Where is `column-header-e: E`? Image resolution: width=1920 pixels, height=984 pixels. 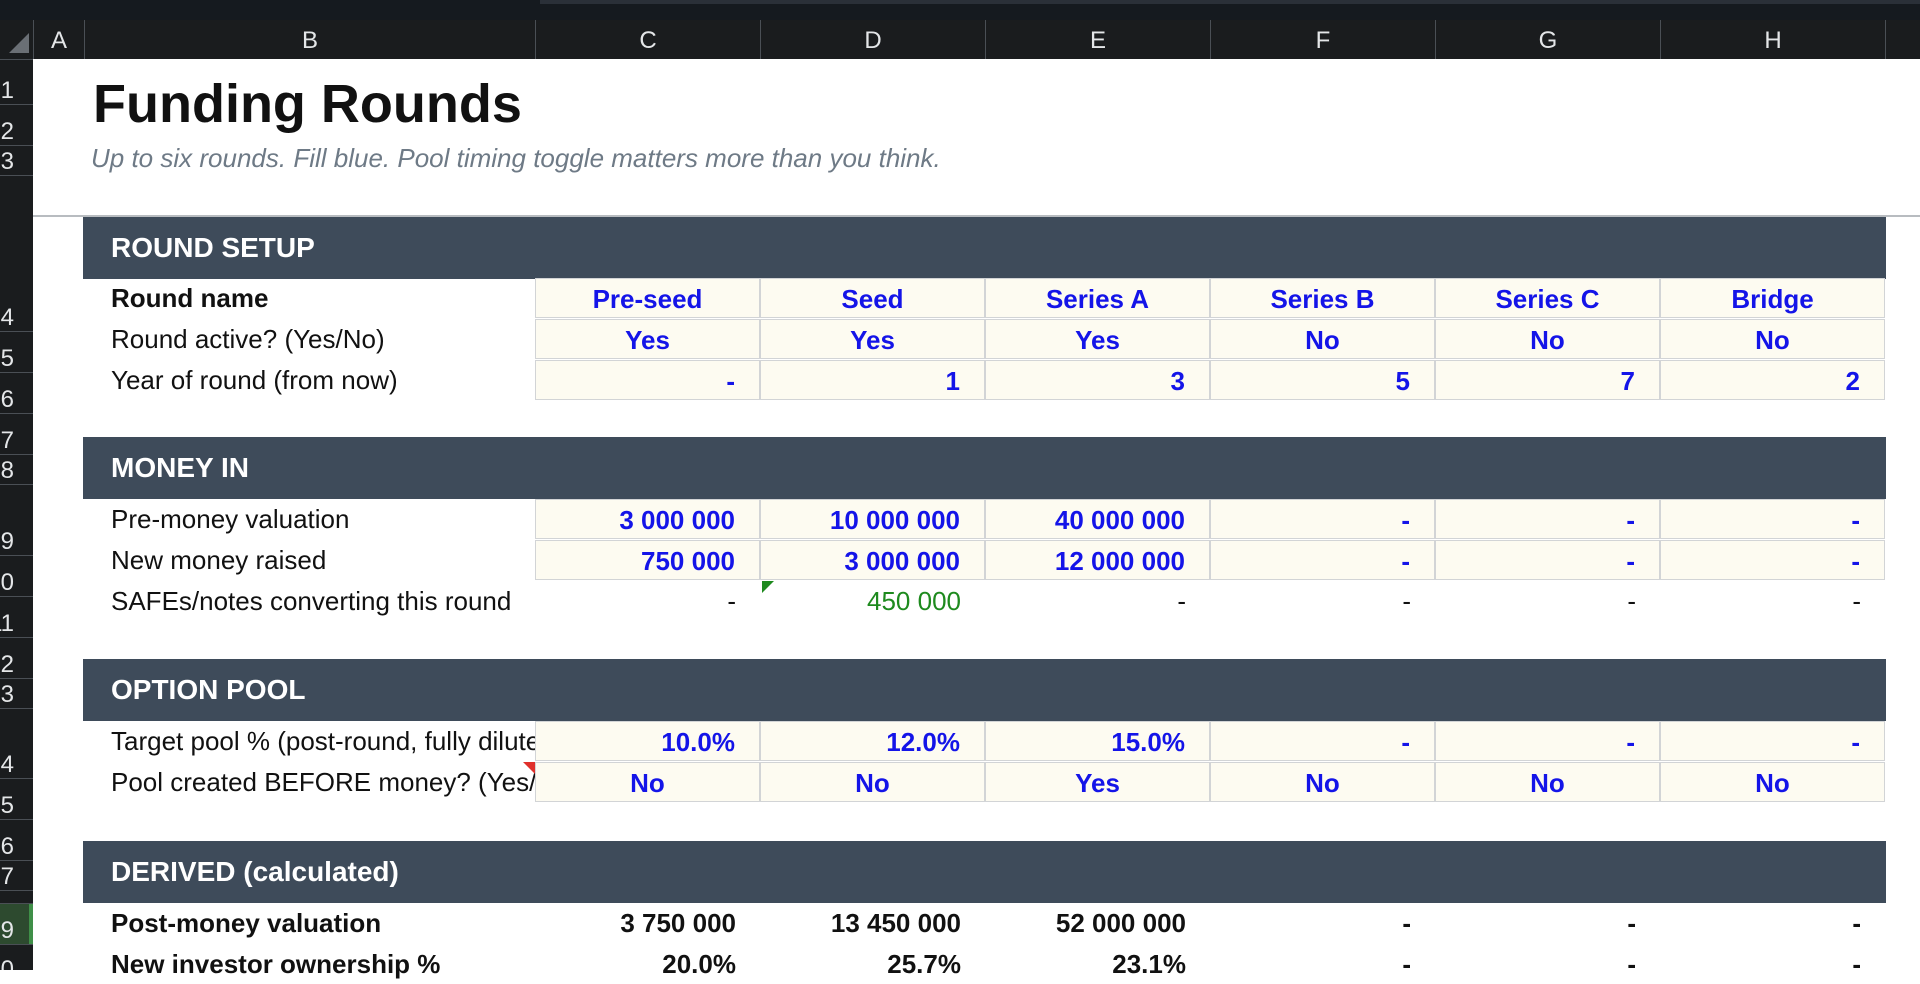
column-header-e: E is located at coordinates (1097, 39).